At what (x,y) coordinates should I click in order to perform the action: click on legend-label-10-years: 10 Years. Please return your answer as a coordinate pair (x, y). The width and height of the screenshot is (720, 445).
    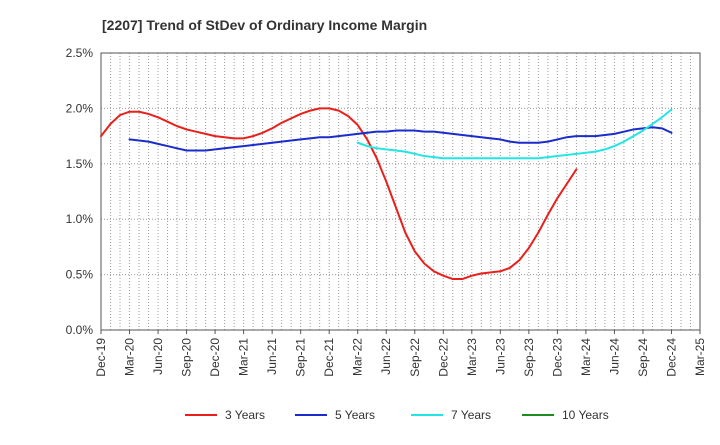
    Looking at the image, I should click on (585, 415).